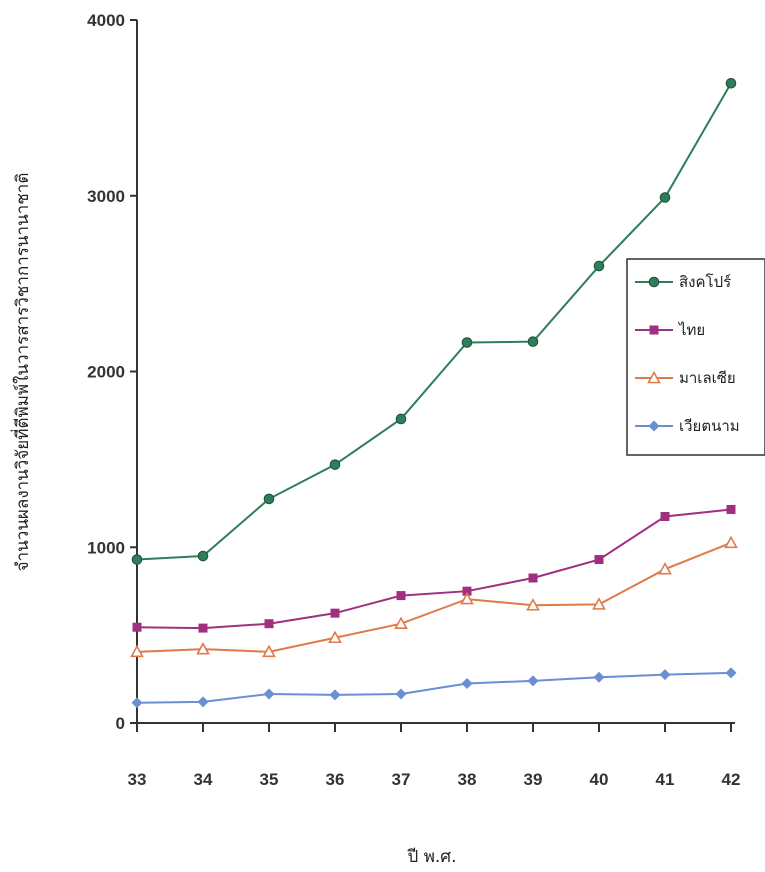 The width and height of the screenshot is (765, 872). Describe the element at coordinates (467, 779) in the screenshot. I see `x-tick-label: 38` at that location.